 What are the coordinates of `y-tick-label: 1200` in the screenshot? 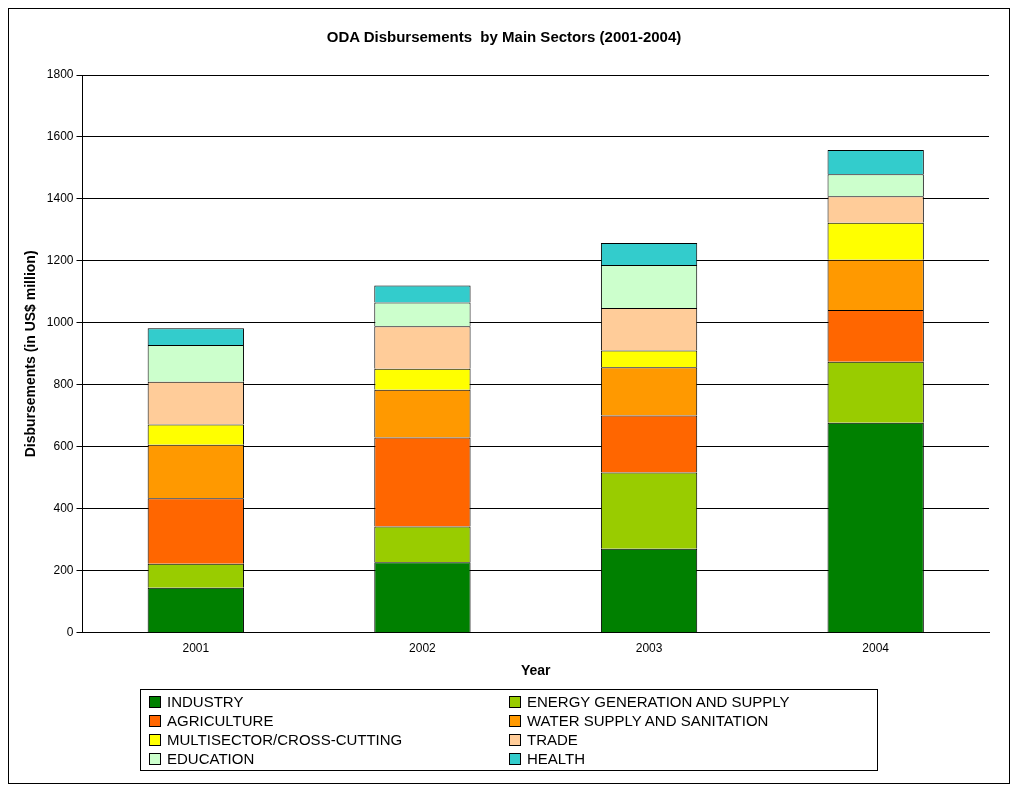 It's located at (60, 260).